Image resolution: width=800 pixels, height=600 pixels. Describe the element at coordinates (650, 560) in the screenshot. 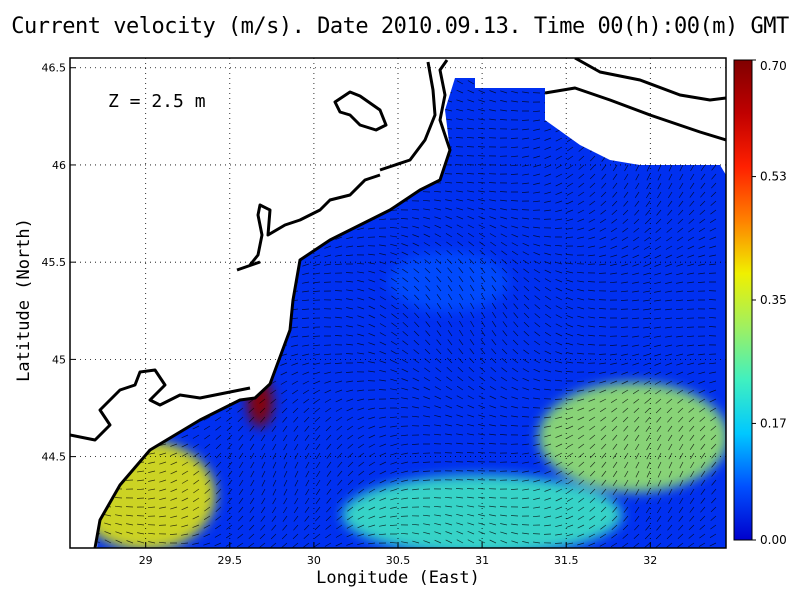

I see `x-tick-label: 32` at that location.